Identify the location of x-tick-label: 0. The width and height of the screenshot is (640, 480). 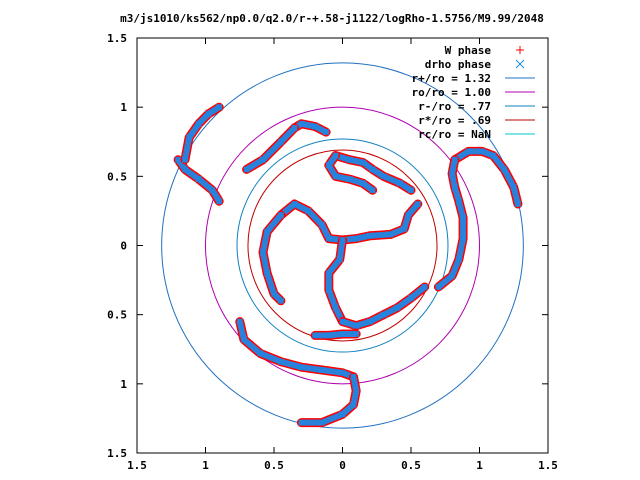
(342, 465).